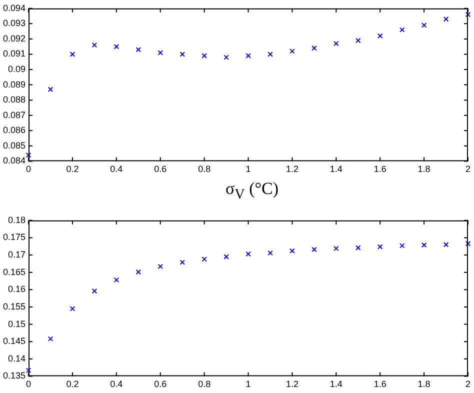 The image size is (474, 393). Describe the element at coordinates (14, 23) in the screenshot. I see `y-tick-label: 0.093` at that location.